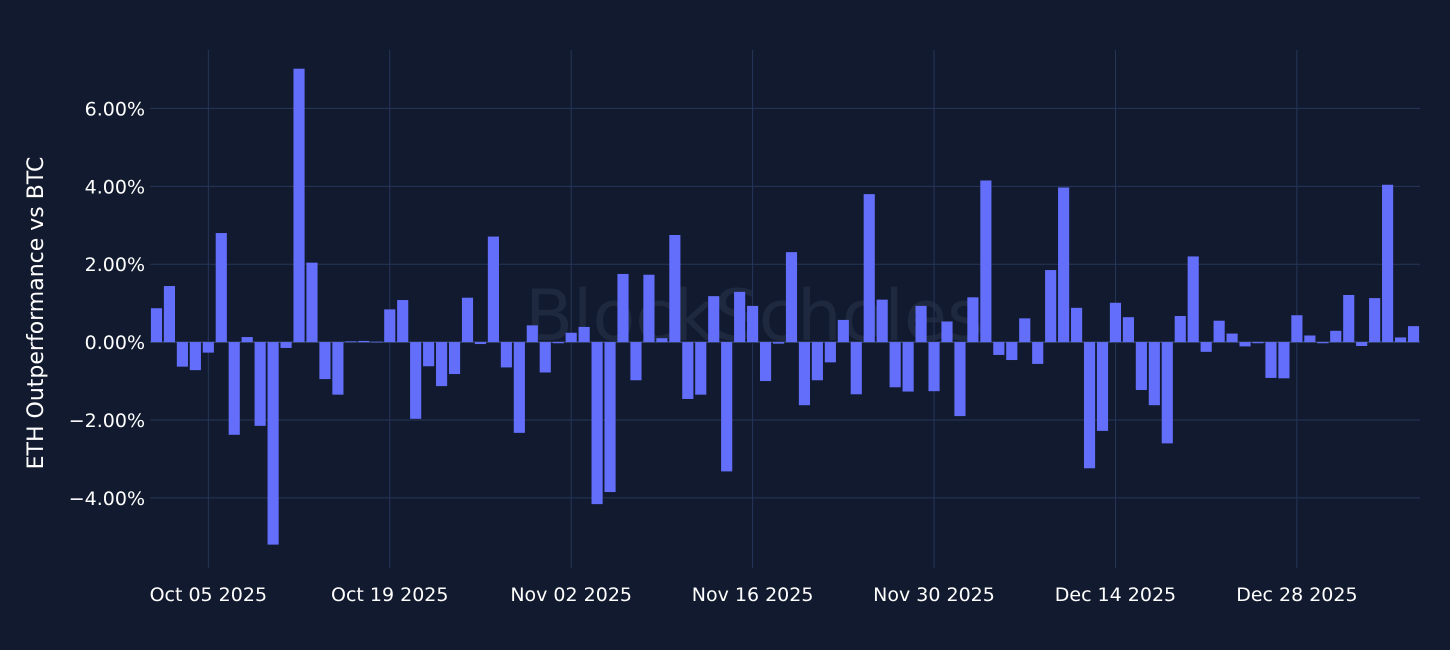 This screenshot has width=1450, height=650. Describe the element at coordinates (107, 421) in the screenshot. I see `y-tick-label: −2.00%` at that location.